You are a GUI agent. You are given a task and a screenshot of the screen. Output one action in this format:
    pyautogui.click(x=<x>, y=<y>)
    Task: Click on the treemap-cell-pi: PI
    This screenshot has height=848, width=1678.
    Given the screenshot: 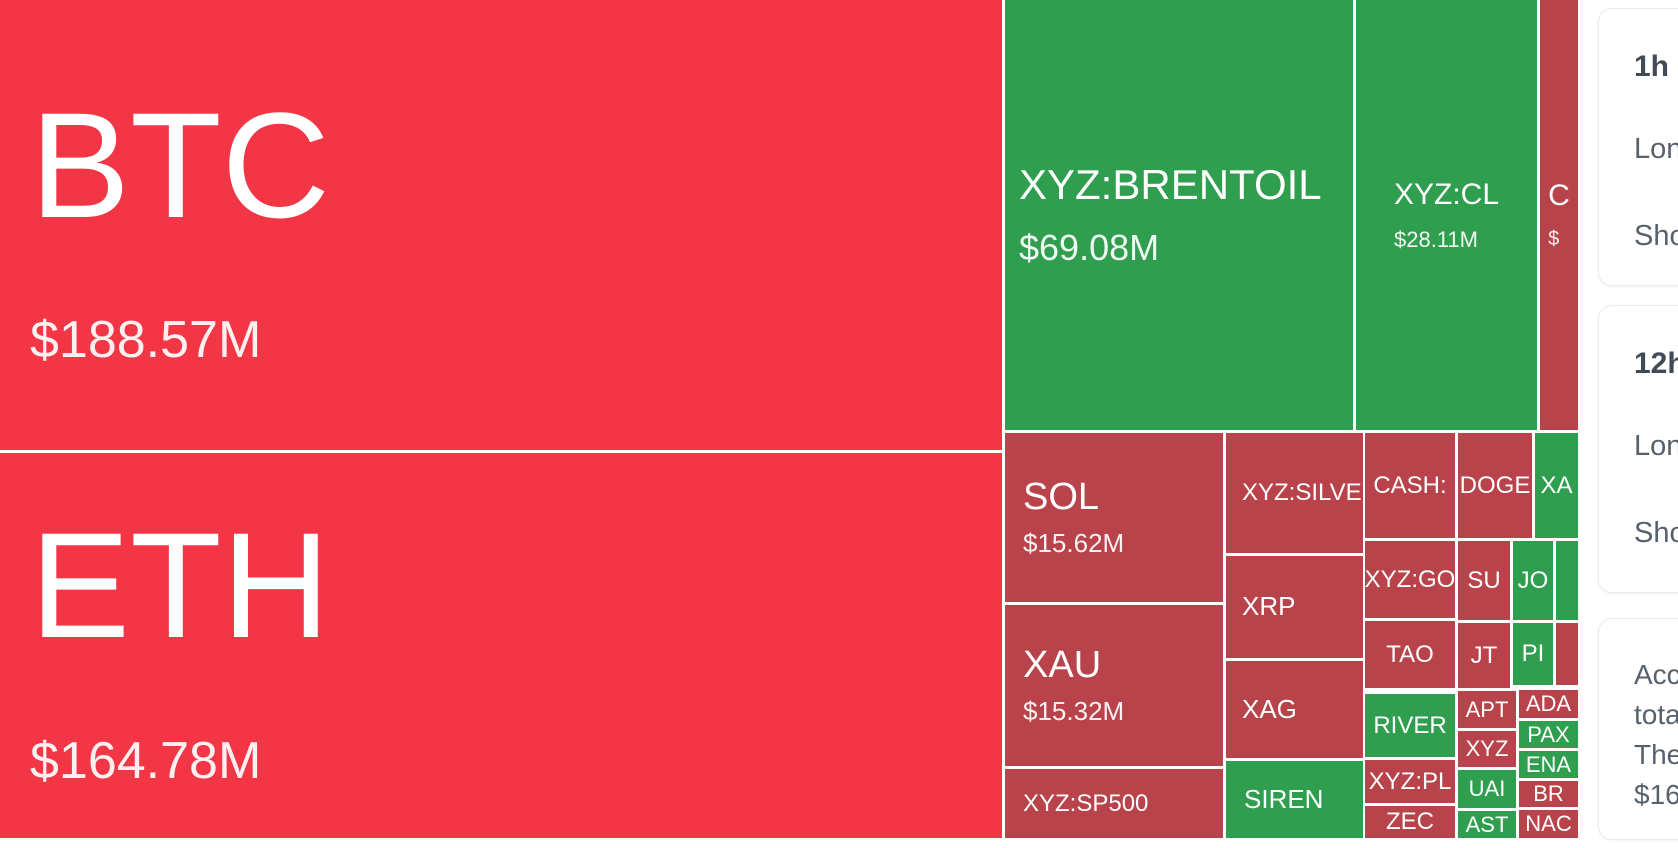 What is the action you would take?
    pyautogui.click(x=1533, y=654)
    